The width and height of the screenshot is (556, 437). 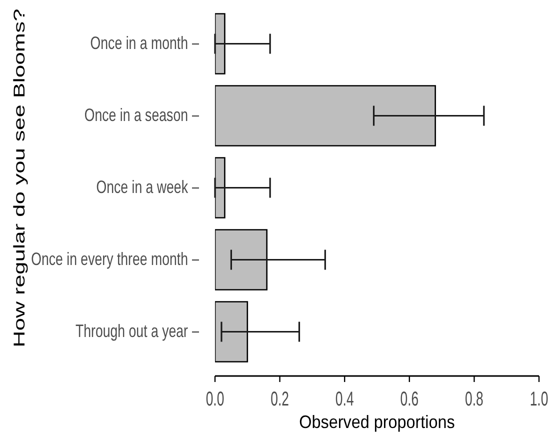 I want to click on x-tick-label: 0.6, so click(x=409, y=399).